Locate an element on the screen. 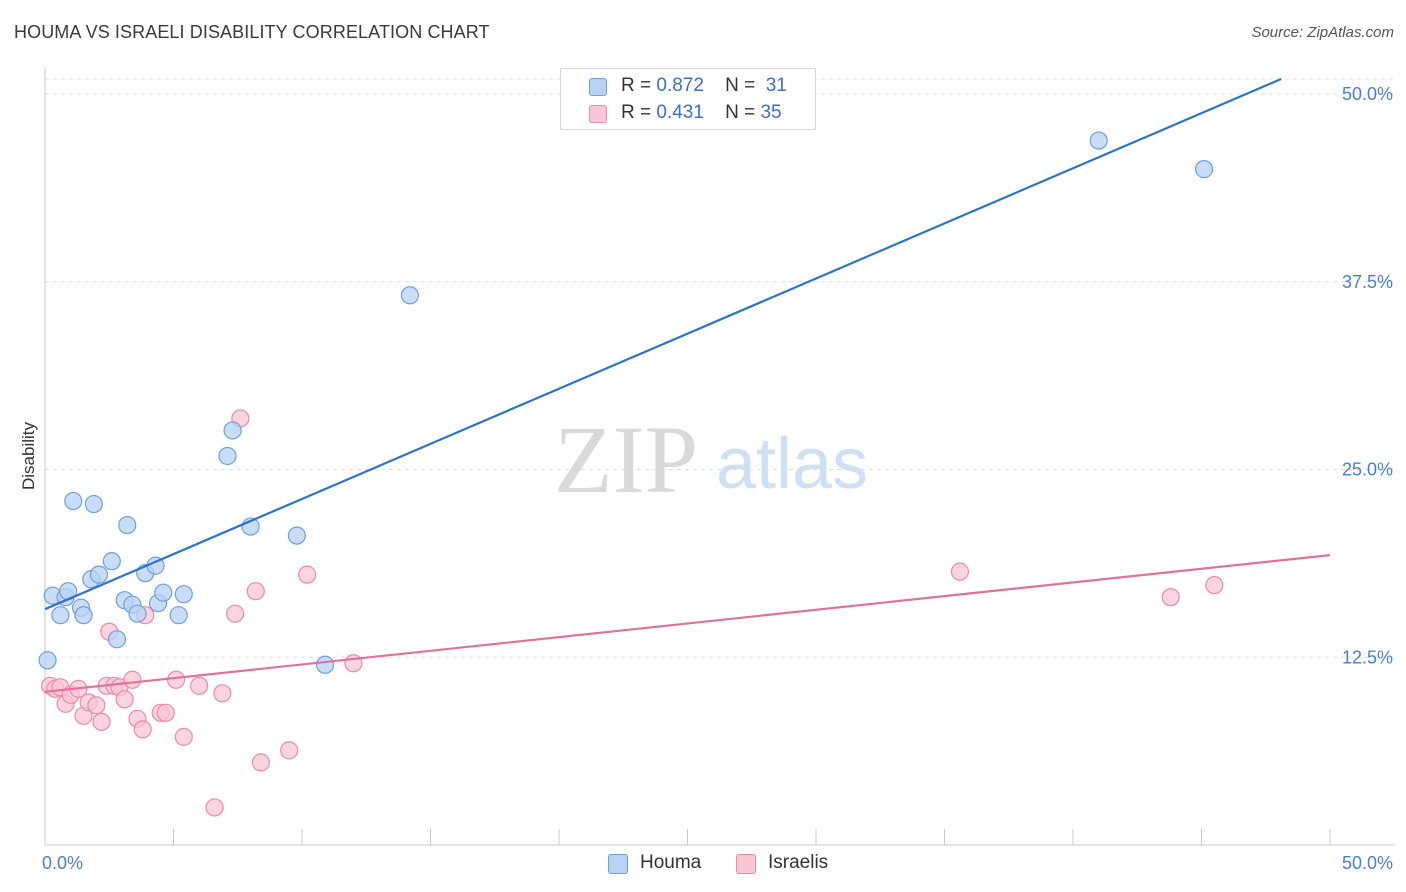  watermark-zip: ZIP is located at coordinates (626, 459).